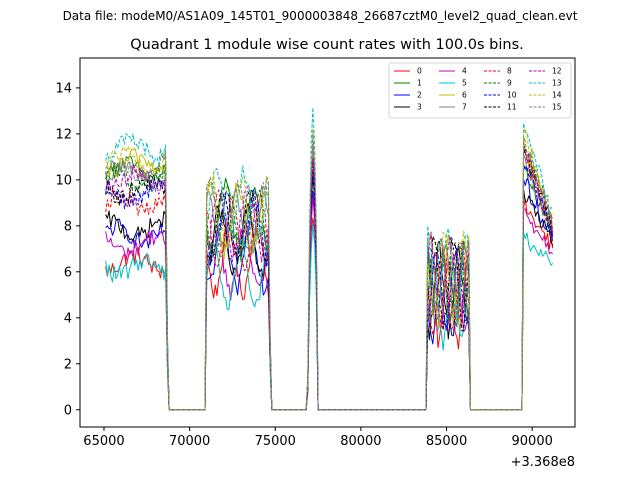  I want to click on legend-label: 8, so click(509, 71).